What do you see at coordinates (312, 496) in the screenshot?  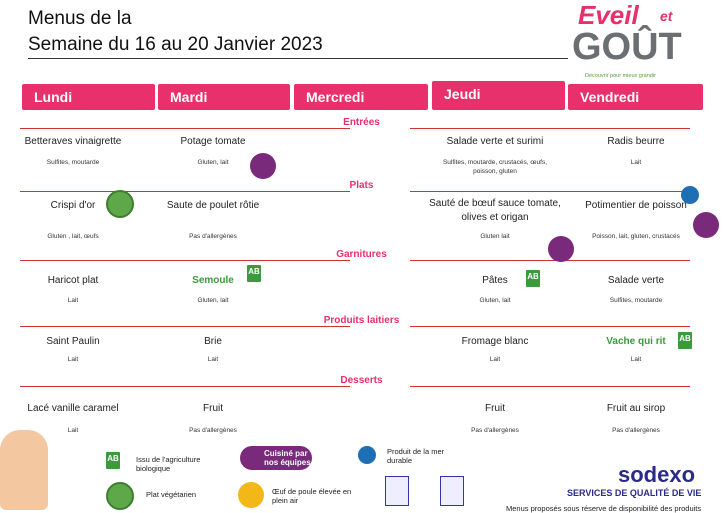 I see `legend-egg: Œuf de poule élevée en plein air` at bounding box center [312, 496].